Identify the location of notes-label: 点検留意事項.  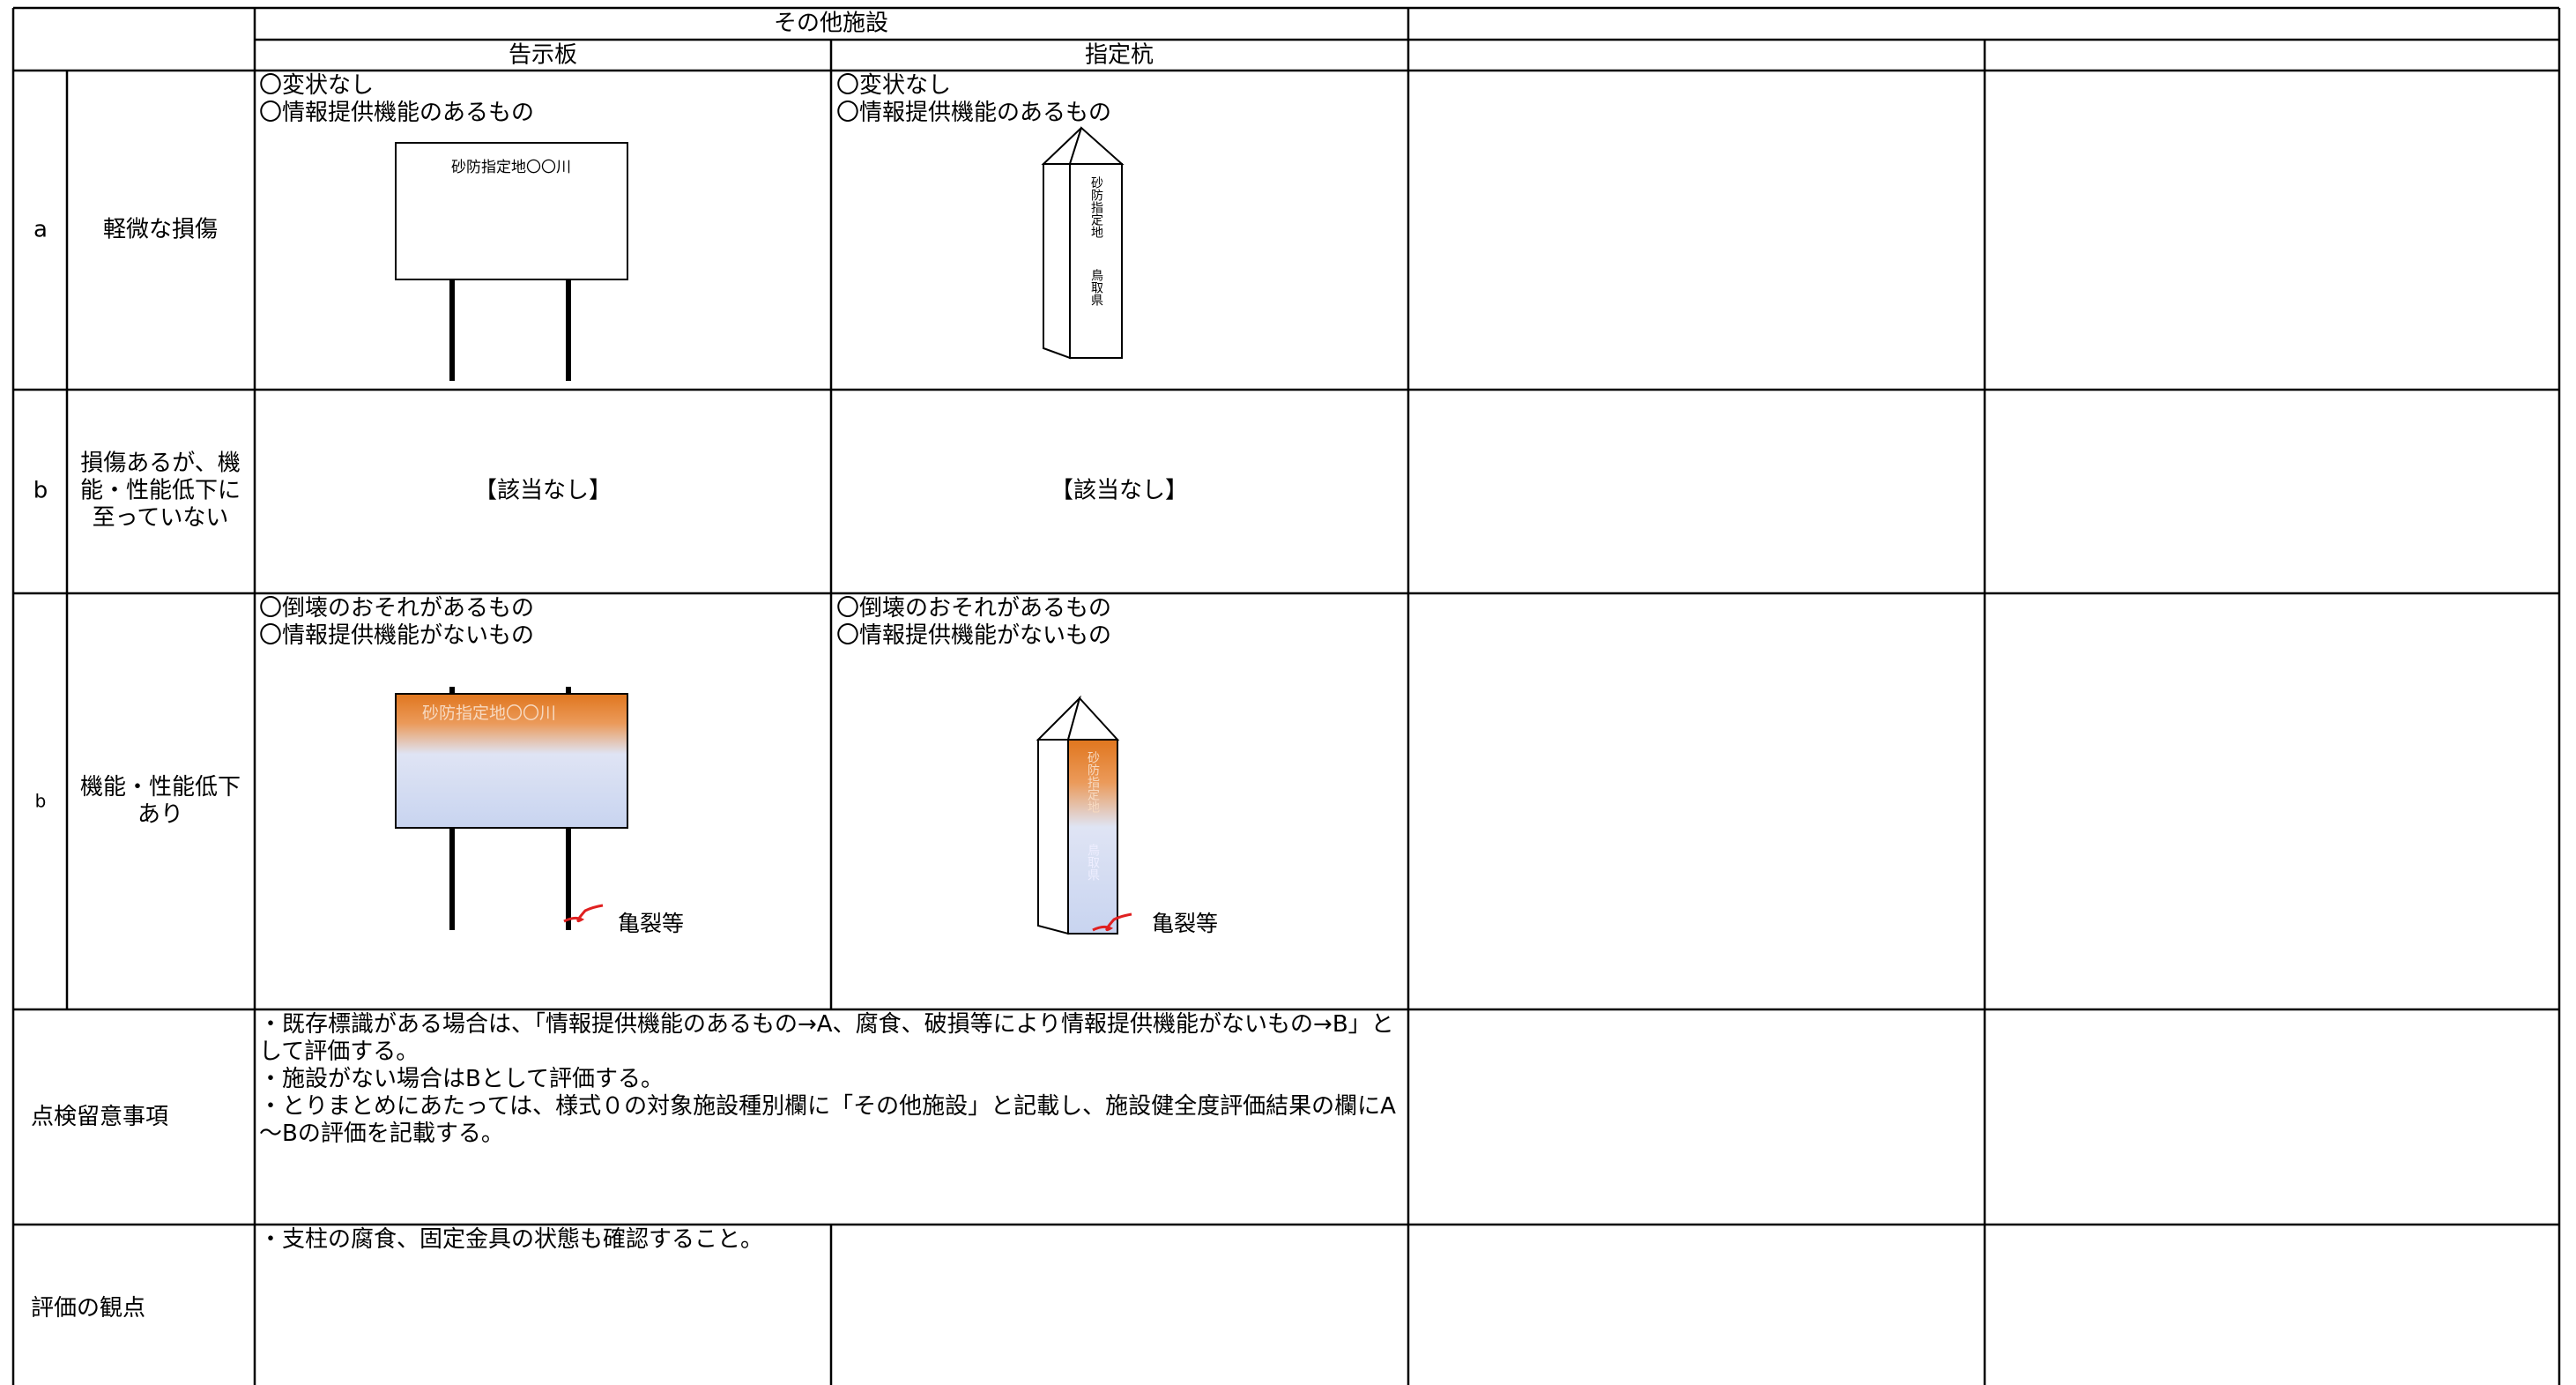
(100, 1117).